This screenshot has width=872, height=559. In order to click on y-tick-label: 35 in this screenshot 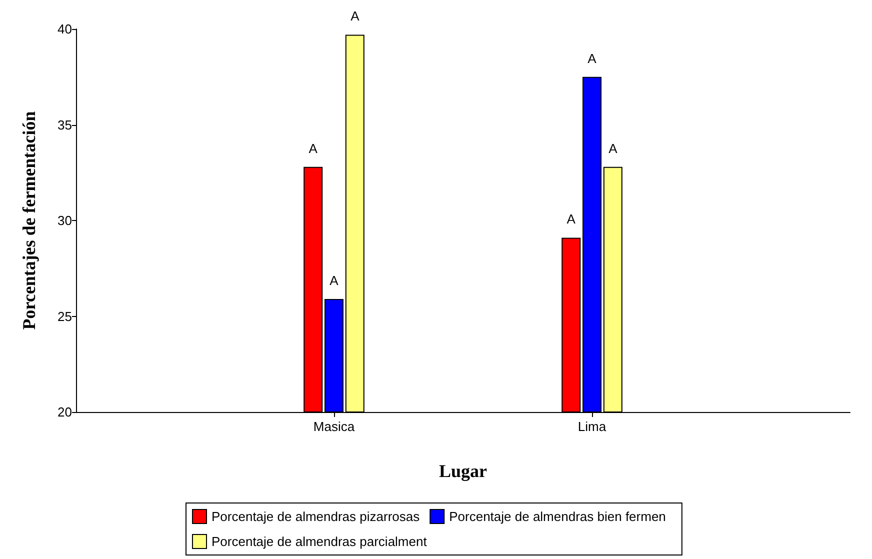, I will do `click(65, 124)`.